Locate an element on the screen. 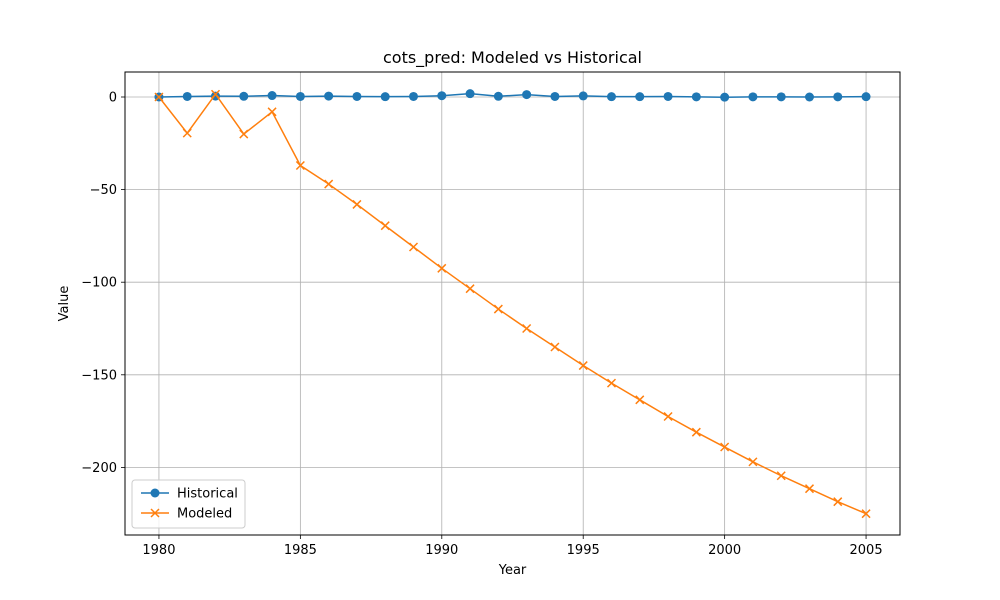 The height and width of the screenshot is (600, 1000). x-tick-label: 1990 is located at coordinates (441, 550).